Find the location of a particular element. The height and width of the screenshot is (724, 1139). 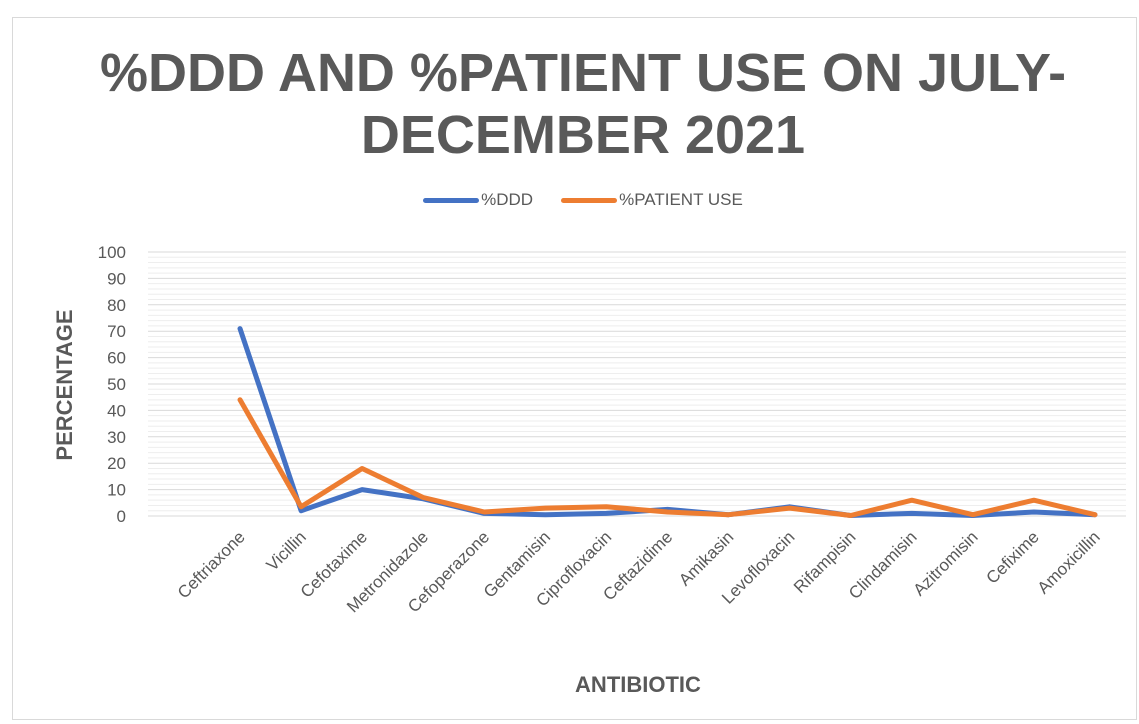

y-tick-labels: 0 10 20 30 40 50 60 70 80 90 100 is located at coordinates (112, 384).